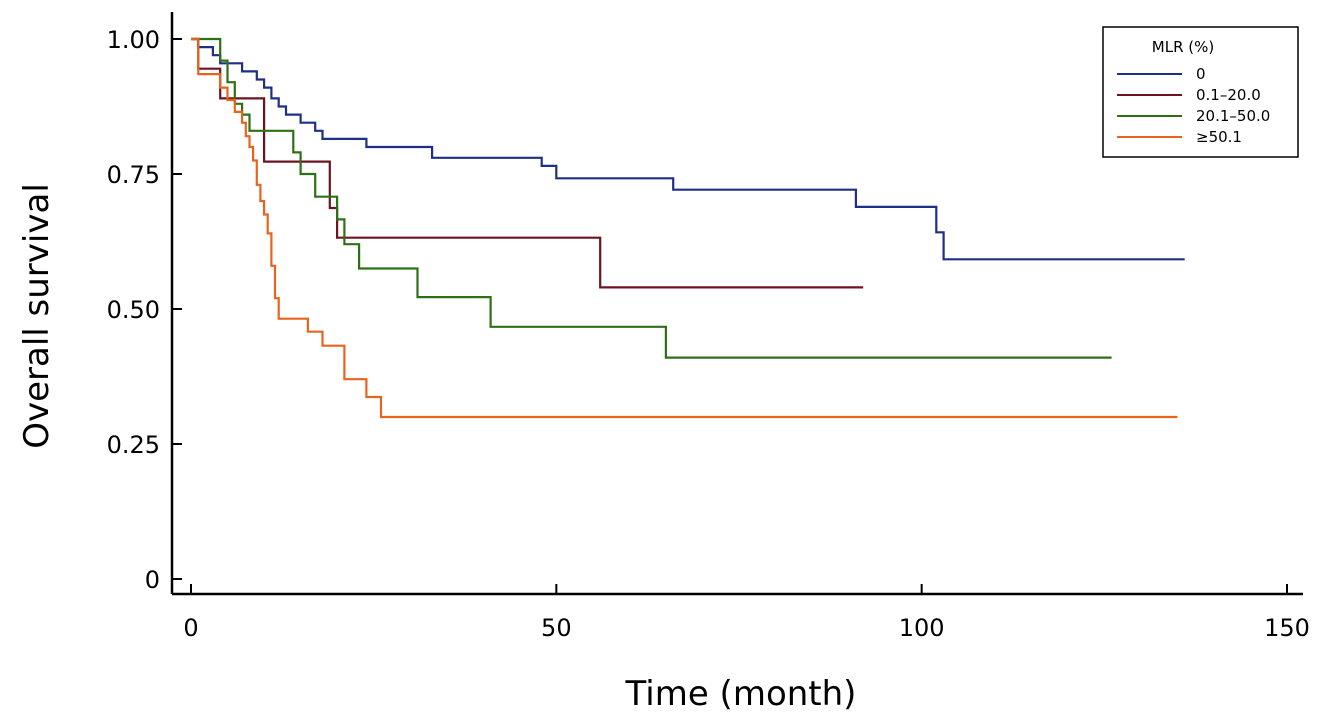  I want to click on legend-label: 0.1–20.0, so click(1228, 95).